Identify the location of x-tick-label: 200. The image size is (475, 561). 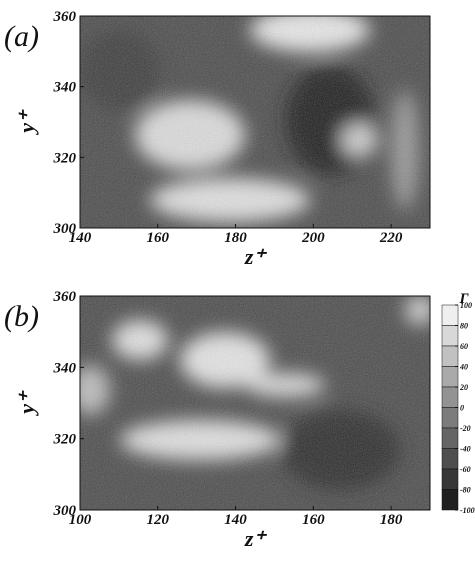
(313, 238).